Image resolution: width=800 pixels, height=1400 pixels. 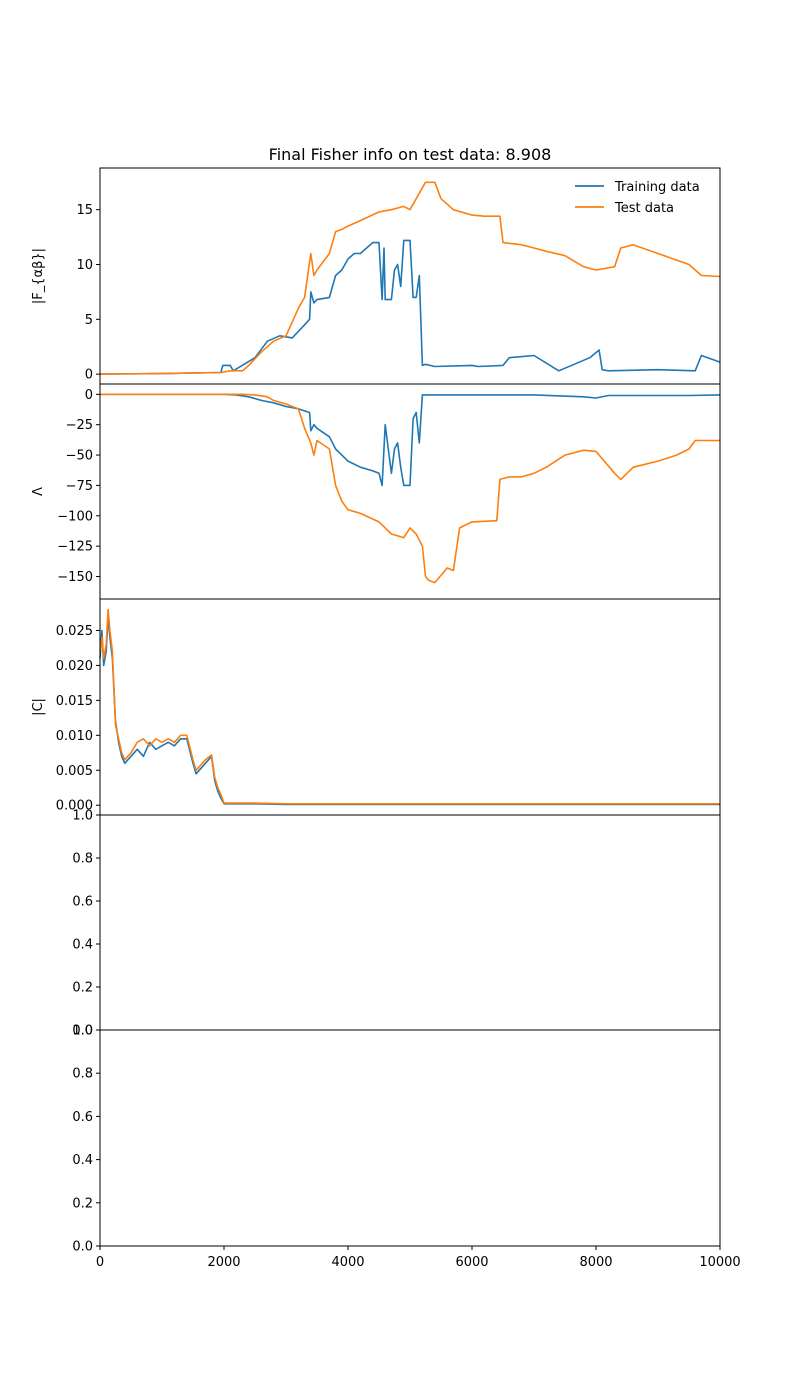 I want to click on y-tick-label: 0.005, so click(x=74, y=771).